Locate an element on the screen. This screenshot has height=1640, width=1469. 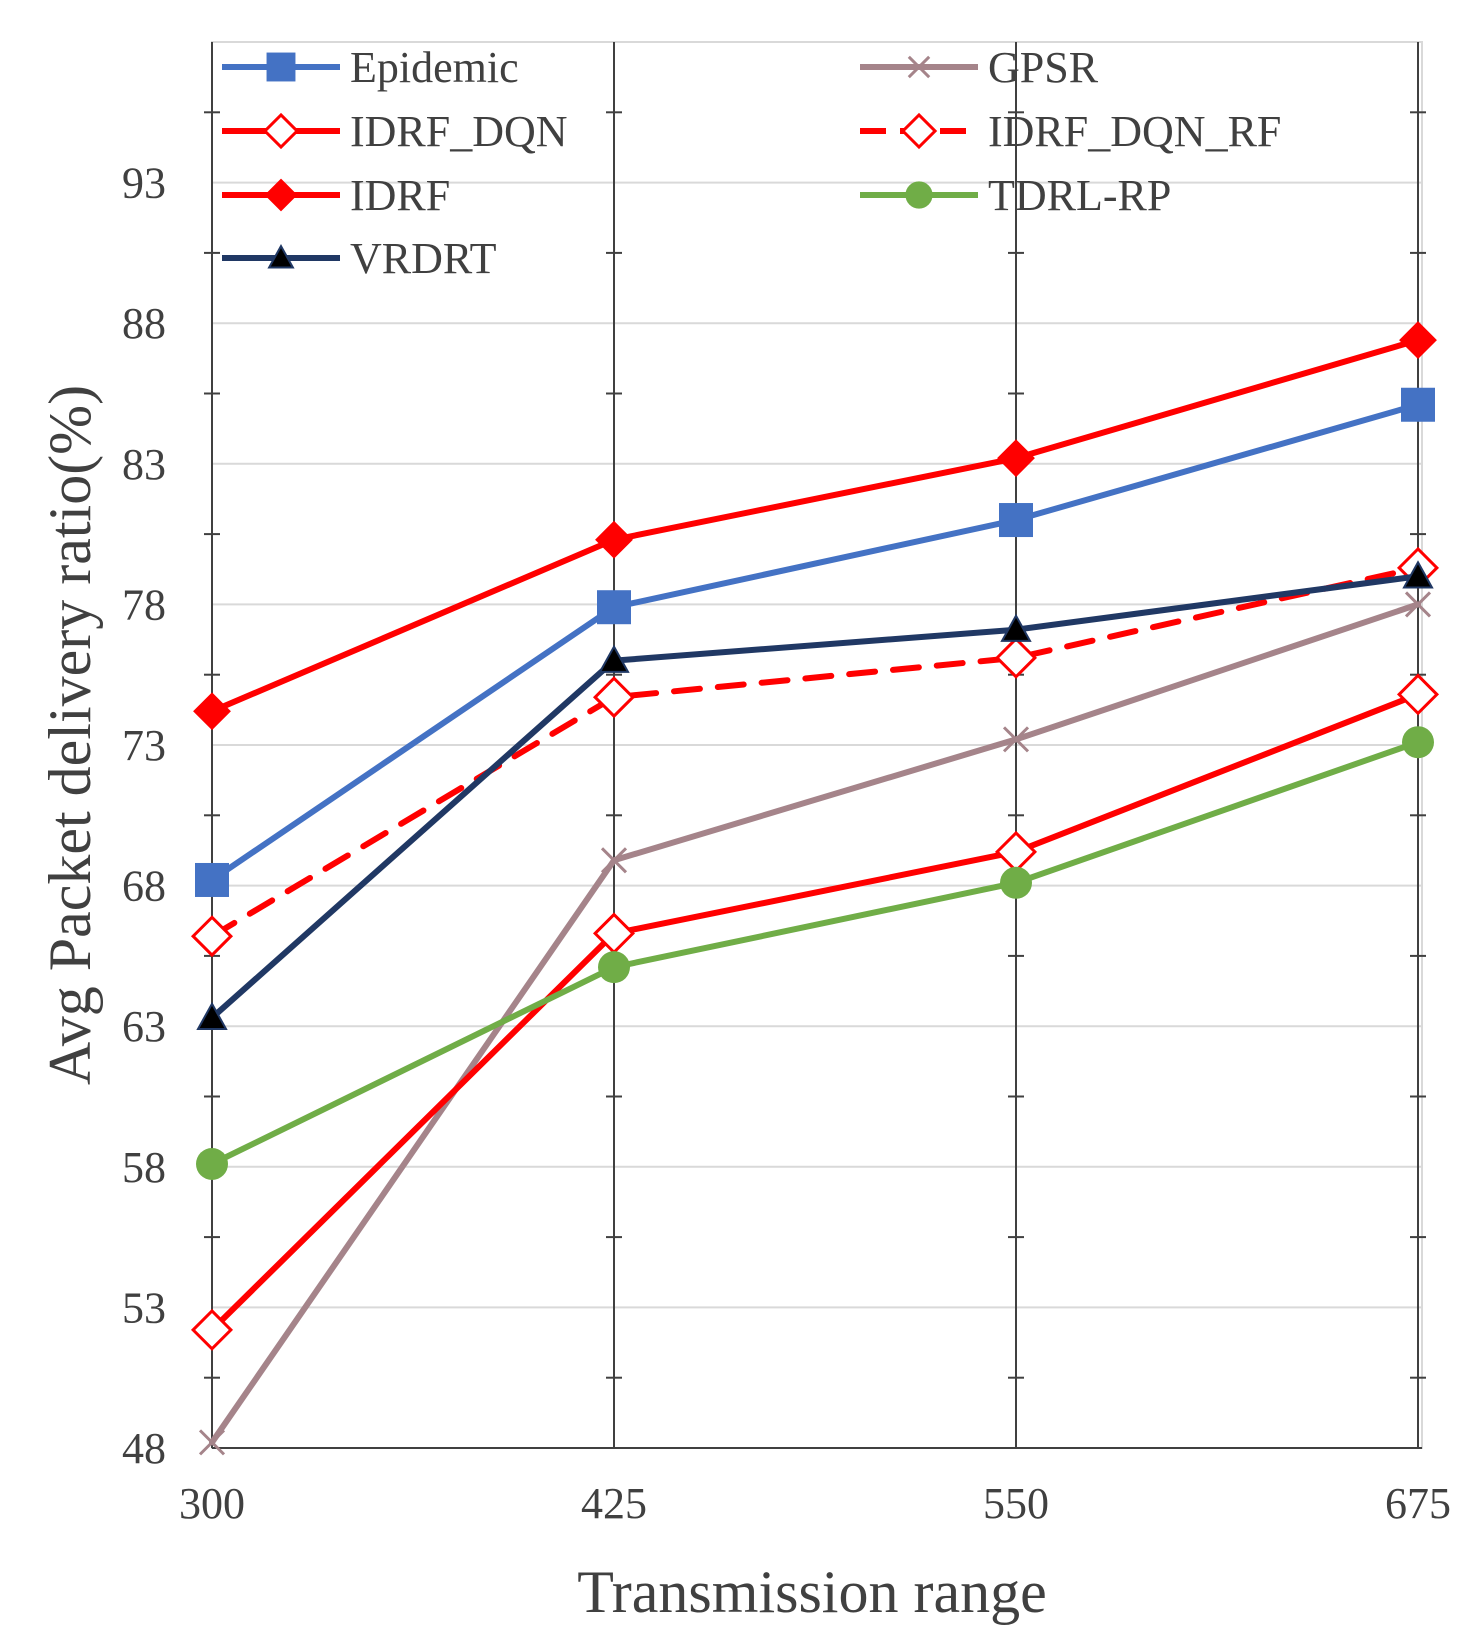
y-tick-label: 48 is located at coordinates (144, 1448).